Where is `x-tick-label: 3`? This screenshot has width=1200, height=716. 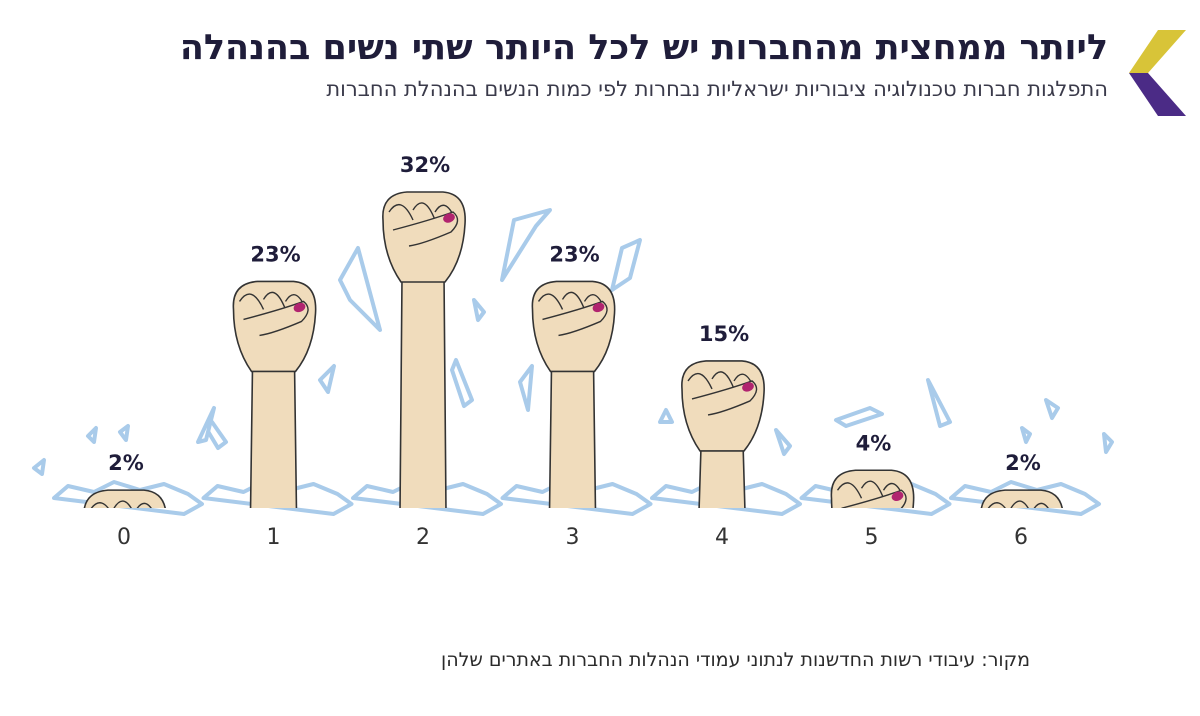
x-tick-label: 3 is located at coordinates (573, 537).